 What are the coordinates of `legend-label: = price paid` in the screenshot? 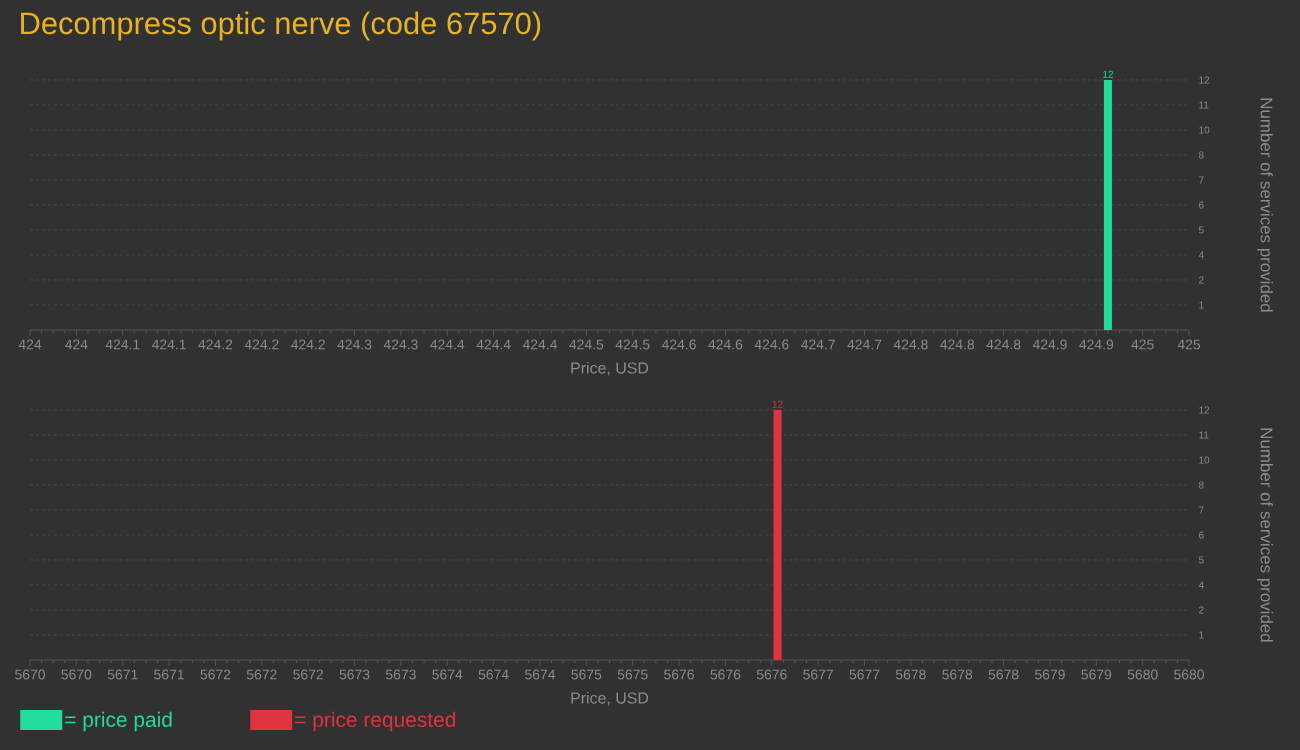 It's located at (118, 721).